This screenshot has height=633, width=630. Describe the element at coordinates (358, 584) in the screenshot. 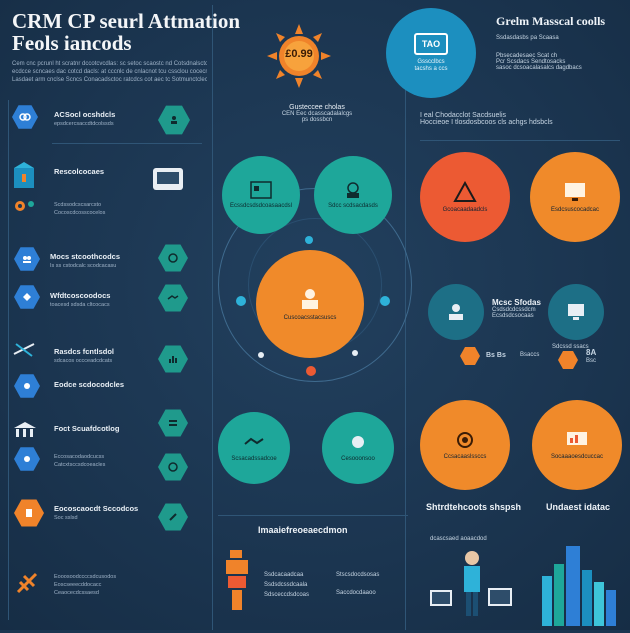

I see `bottom-mid-list: Stscsdocdsosas Saccdocdaaoo` at that location.